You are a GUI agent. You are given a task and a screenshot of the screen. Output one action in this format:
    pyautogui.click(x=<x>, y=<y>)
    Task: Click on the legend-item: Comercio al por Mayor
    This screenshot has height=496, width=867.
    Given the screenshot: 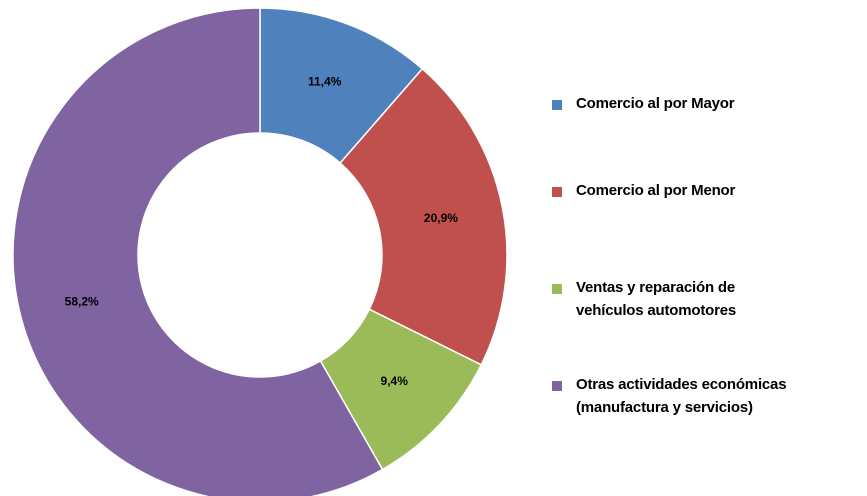 What is the action you would take?
    pyautogui.click(x=643, y=105)
    